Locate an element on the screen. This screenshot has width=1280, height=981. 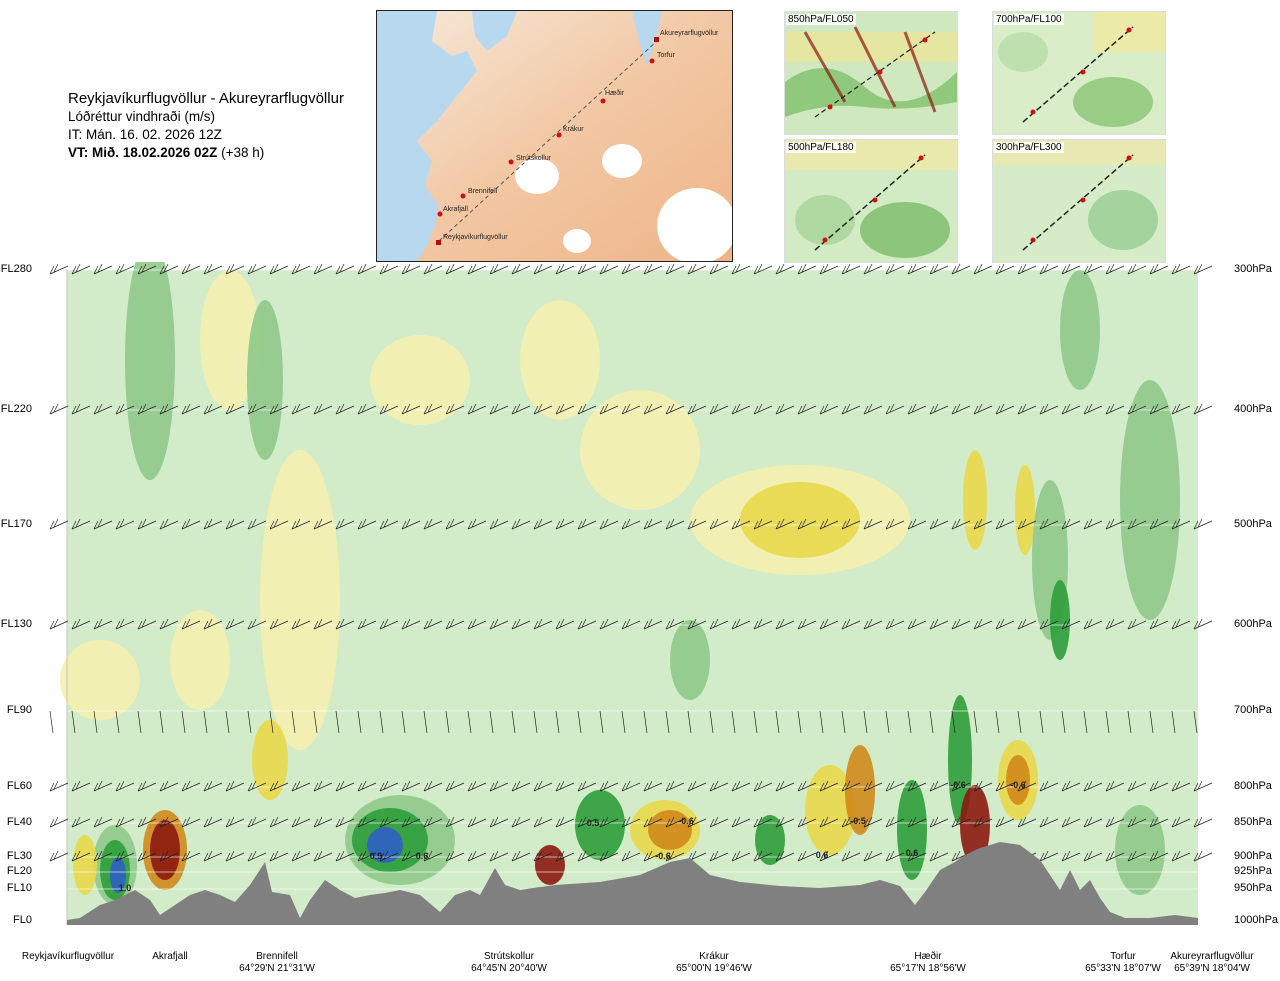
flight-level-label: FL60 is located at coordinates (19, 786).